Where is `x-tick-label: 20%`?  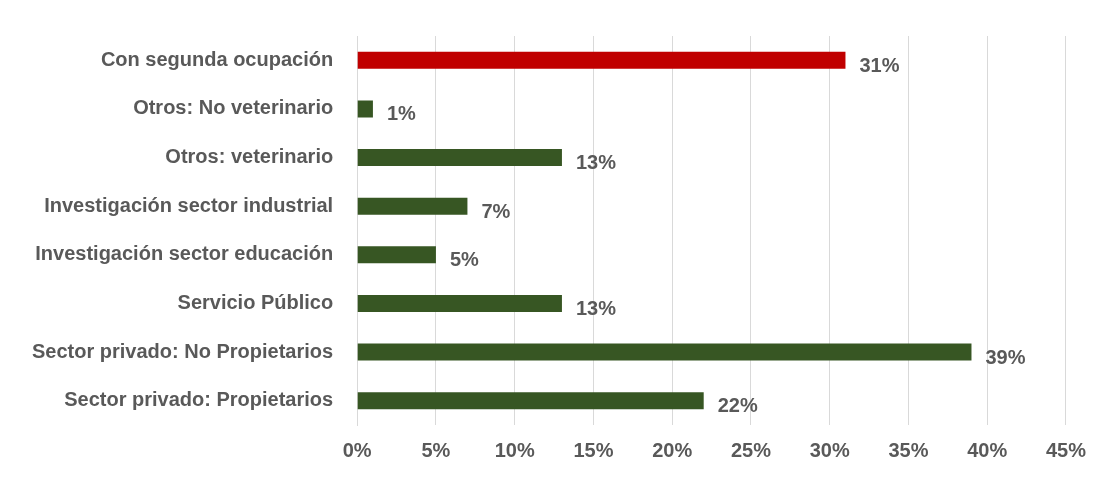 x-tick-label: 20% is located at coordinates (672, 449).